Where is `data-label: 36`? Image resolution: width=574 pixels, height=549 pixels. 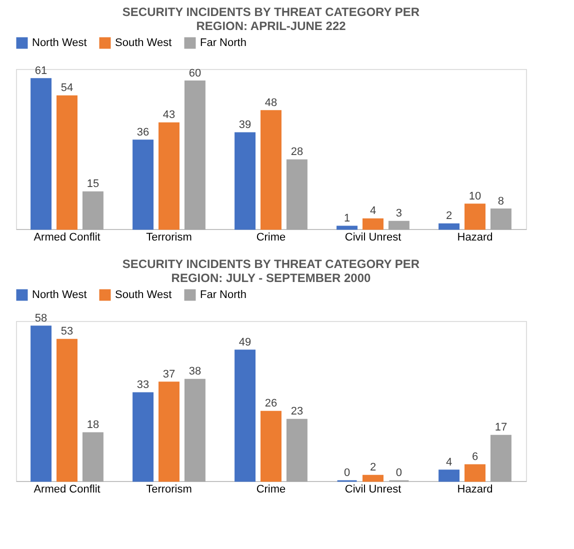
data-label: 36 is located at coordinates (143, 132).